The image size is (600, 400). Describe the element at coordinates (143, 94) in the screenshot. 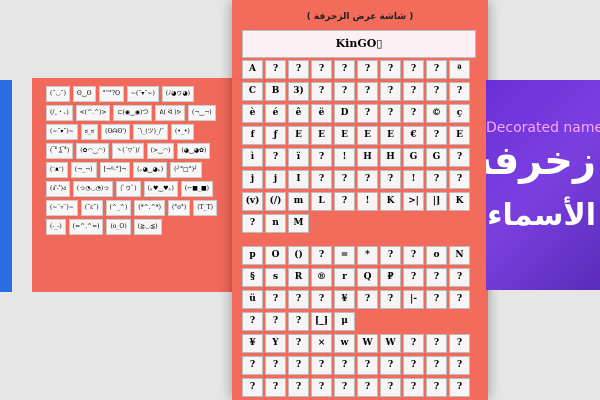

I see `emoticon-button: ~(˘▾˘~)` at that location.